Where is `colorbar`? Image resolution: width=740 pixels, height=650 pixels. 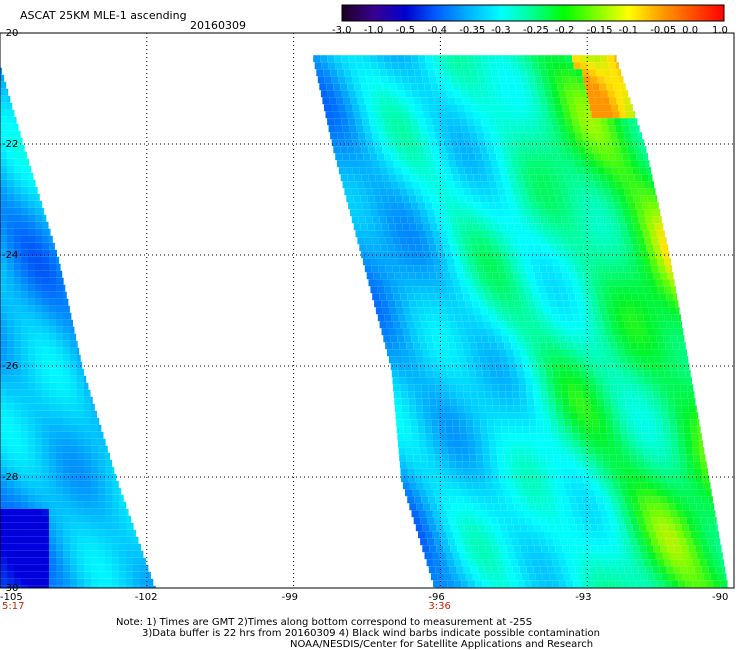
colorbar is located at coordinates (533, 13).